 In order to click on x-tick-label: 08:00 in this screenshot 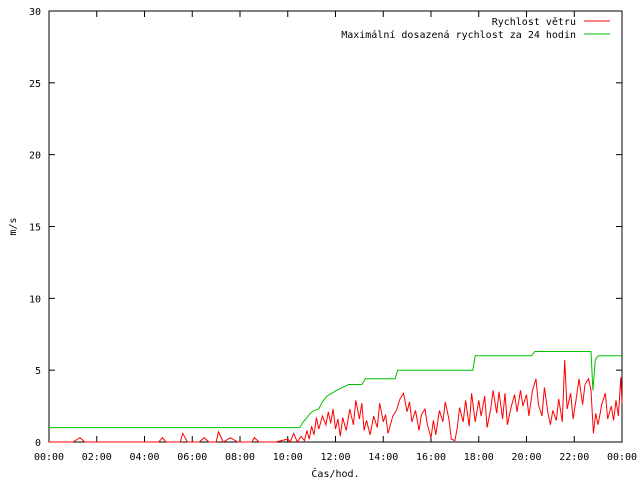, I will do `click(240, 457)`.